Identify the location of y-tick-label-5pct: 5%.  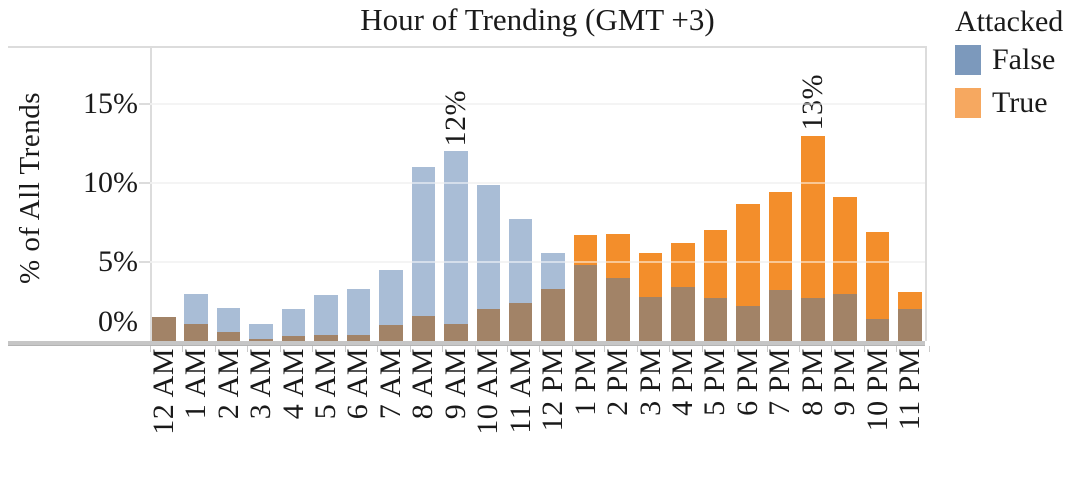
(118, 261).